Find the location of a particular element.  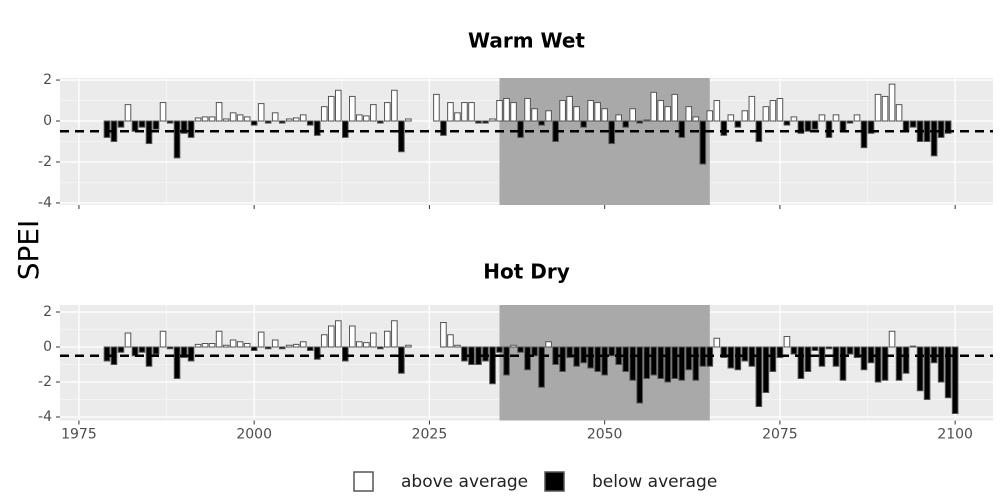

y-tick-label: -2 is located at coordinates (45, 162).